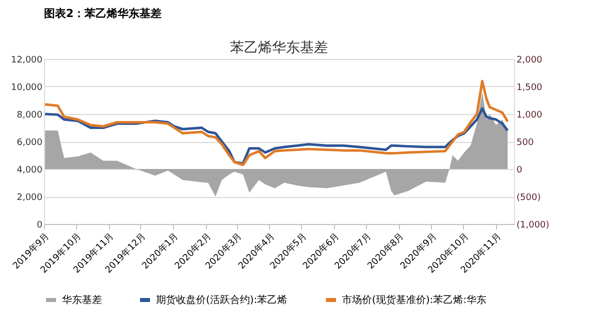 The height and width of the screenshot is (334, 600). Describe the element at coordinates (29, 143) in the screenshot. I see `y-tick-label: 6,000` at that location.